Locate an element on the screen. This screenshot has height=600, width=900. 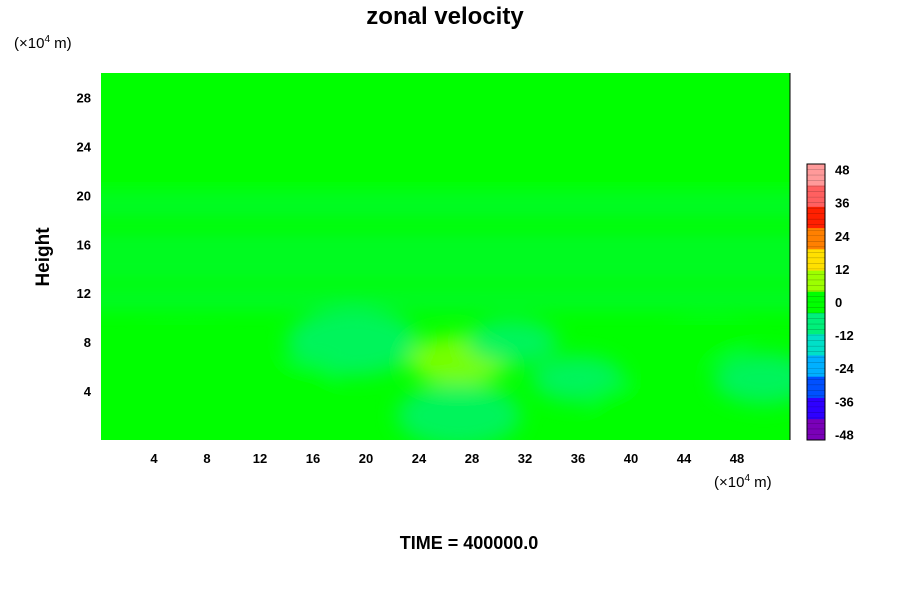
x-tick-label: 36 is located at coordinates (578, 458).